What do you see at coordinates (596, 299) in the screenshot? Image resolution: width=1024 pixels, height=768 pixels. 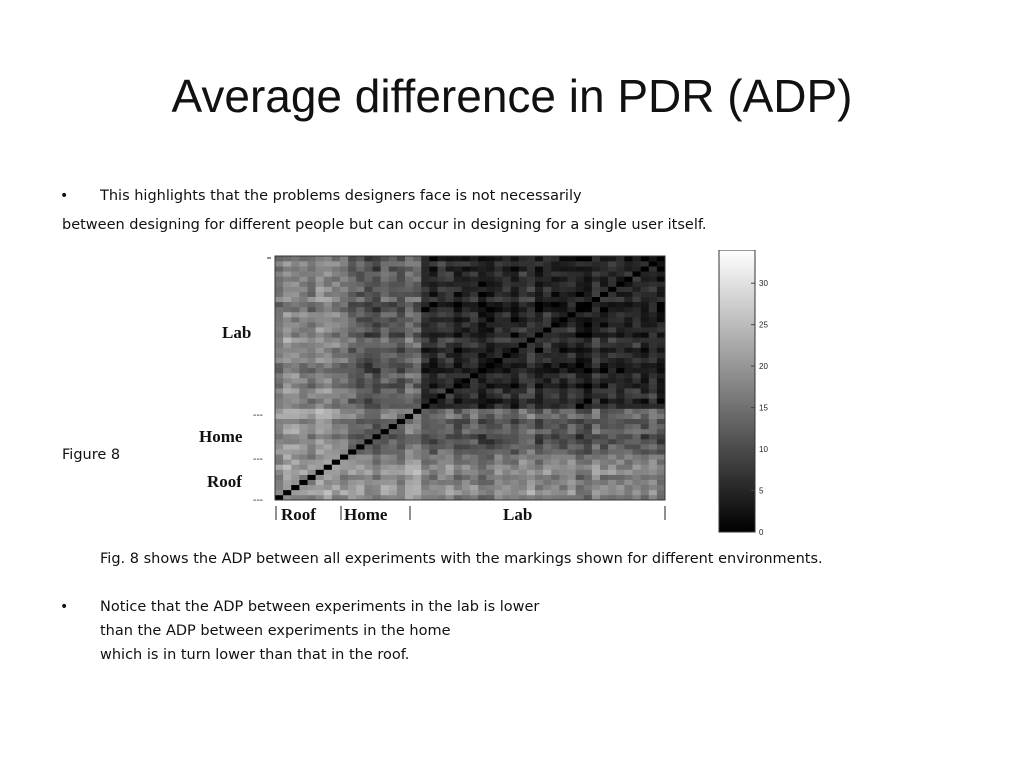 I see `heatmap-cell-diagonal` at bounding box center [596, 299].